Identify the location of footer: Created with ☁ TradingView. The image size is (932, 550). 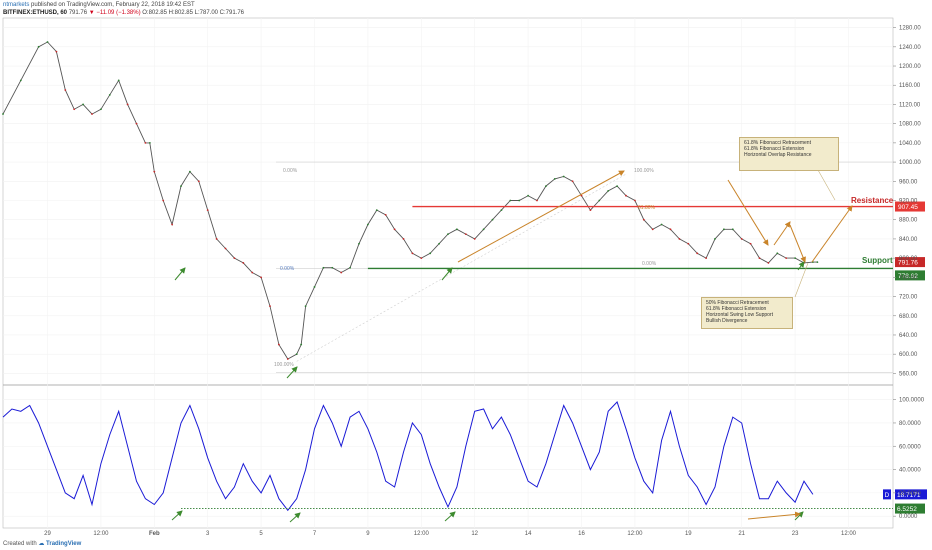
(42, 543).